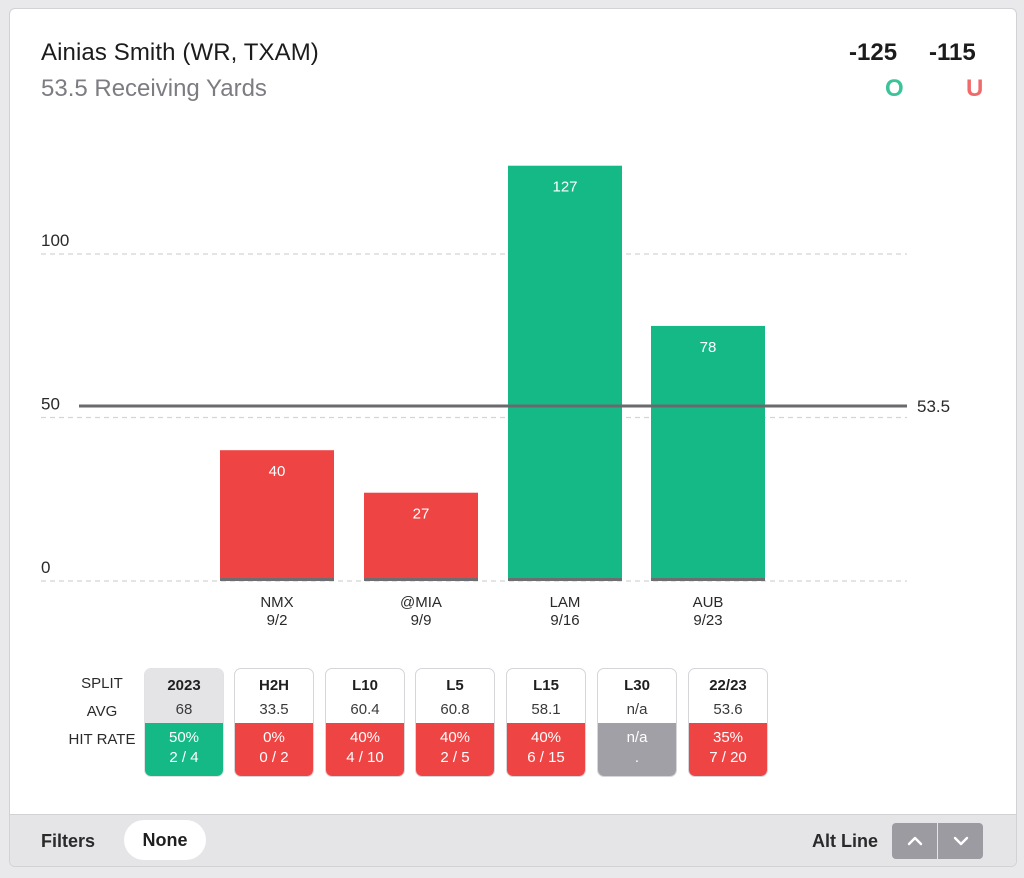 Image resolution: width=1024 pixels, height=878 pixels. What do you see at coordinates (455, 685) in the screenshot?
I see `split-label: L5` at bounding box center [455, 685].